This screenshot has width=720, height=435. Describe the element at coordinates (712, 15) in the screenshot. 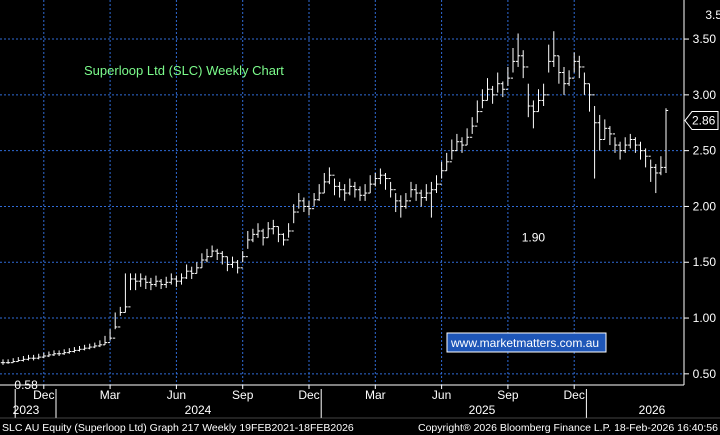

I see `price-annotation: 3.57` at that location.